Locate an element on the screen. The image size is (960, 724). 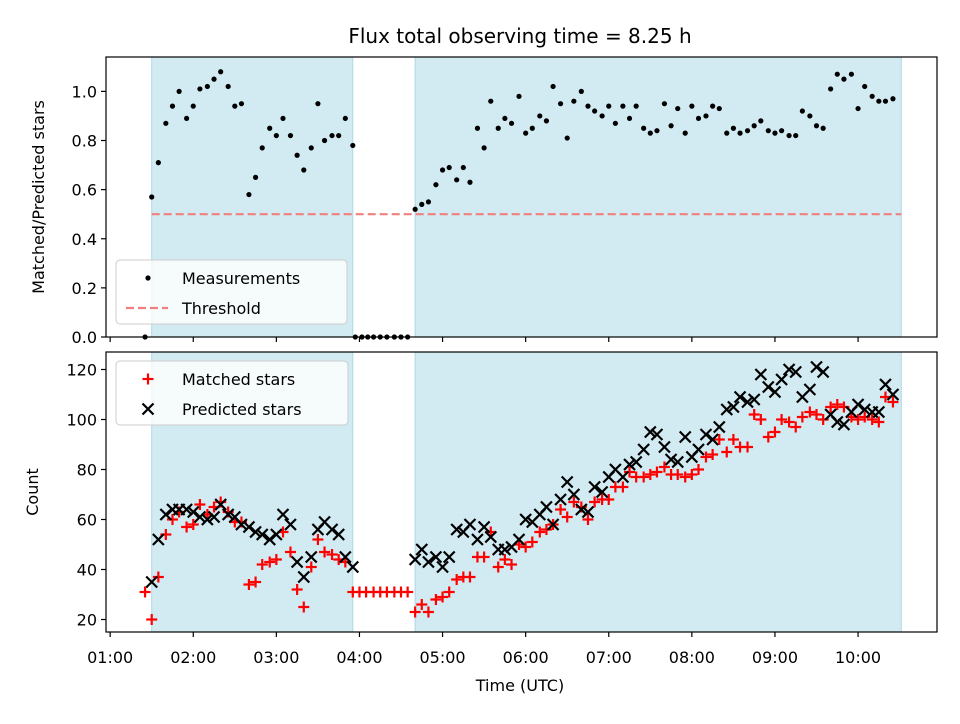
y-tick-label: 40 is located at coordinates (87, 570).